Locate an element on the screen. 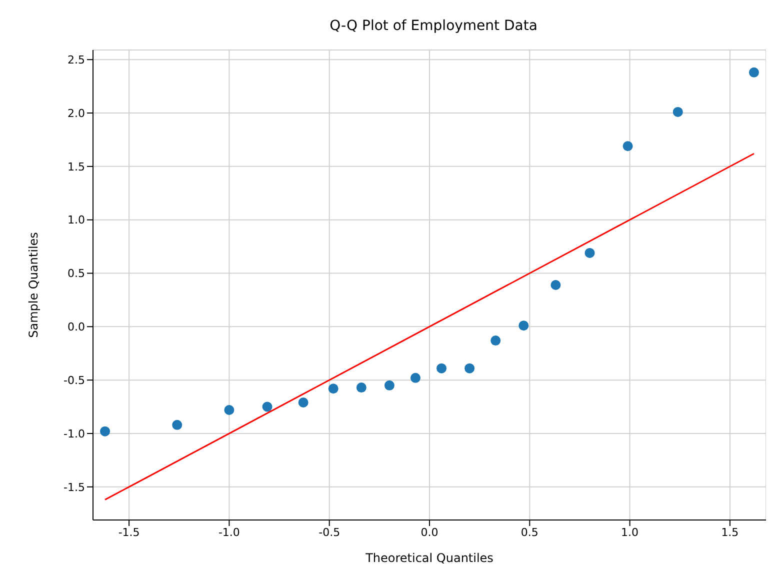  y-tick-label: 0.5 is located at coordinates (76, 273).